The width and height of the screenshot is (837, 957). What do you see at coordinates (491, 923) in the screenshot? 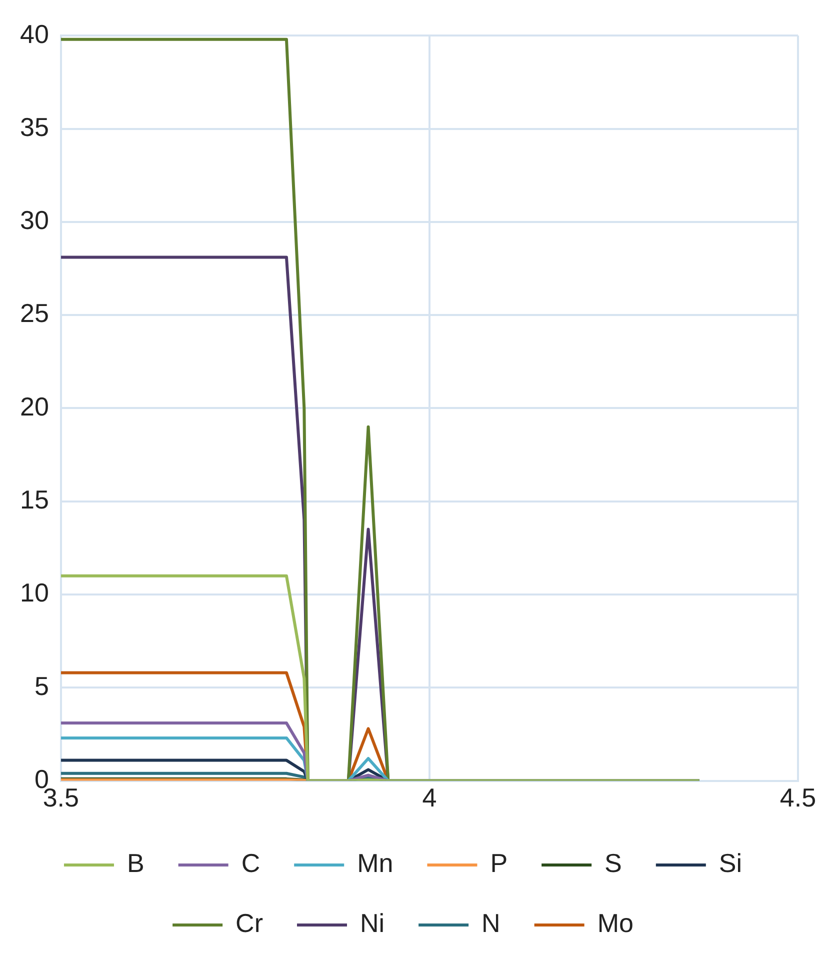
I see `legend-label: N` at bounding box center [491, 923].